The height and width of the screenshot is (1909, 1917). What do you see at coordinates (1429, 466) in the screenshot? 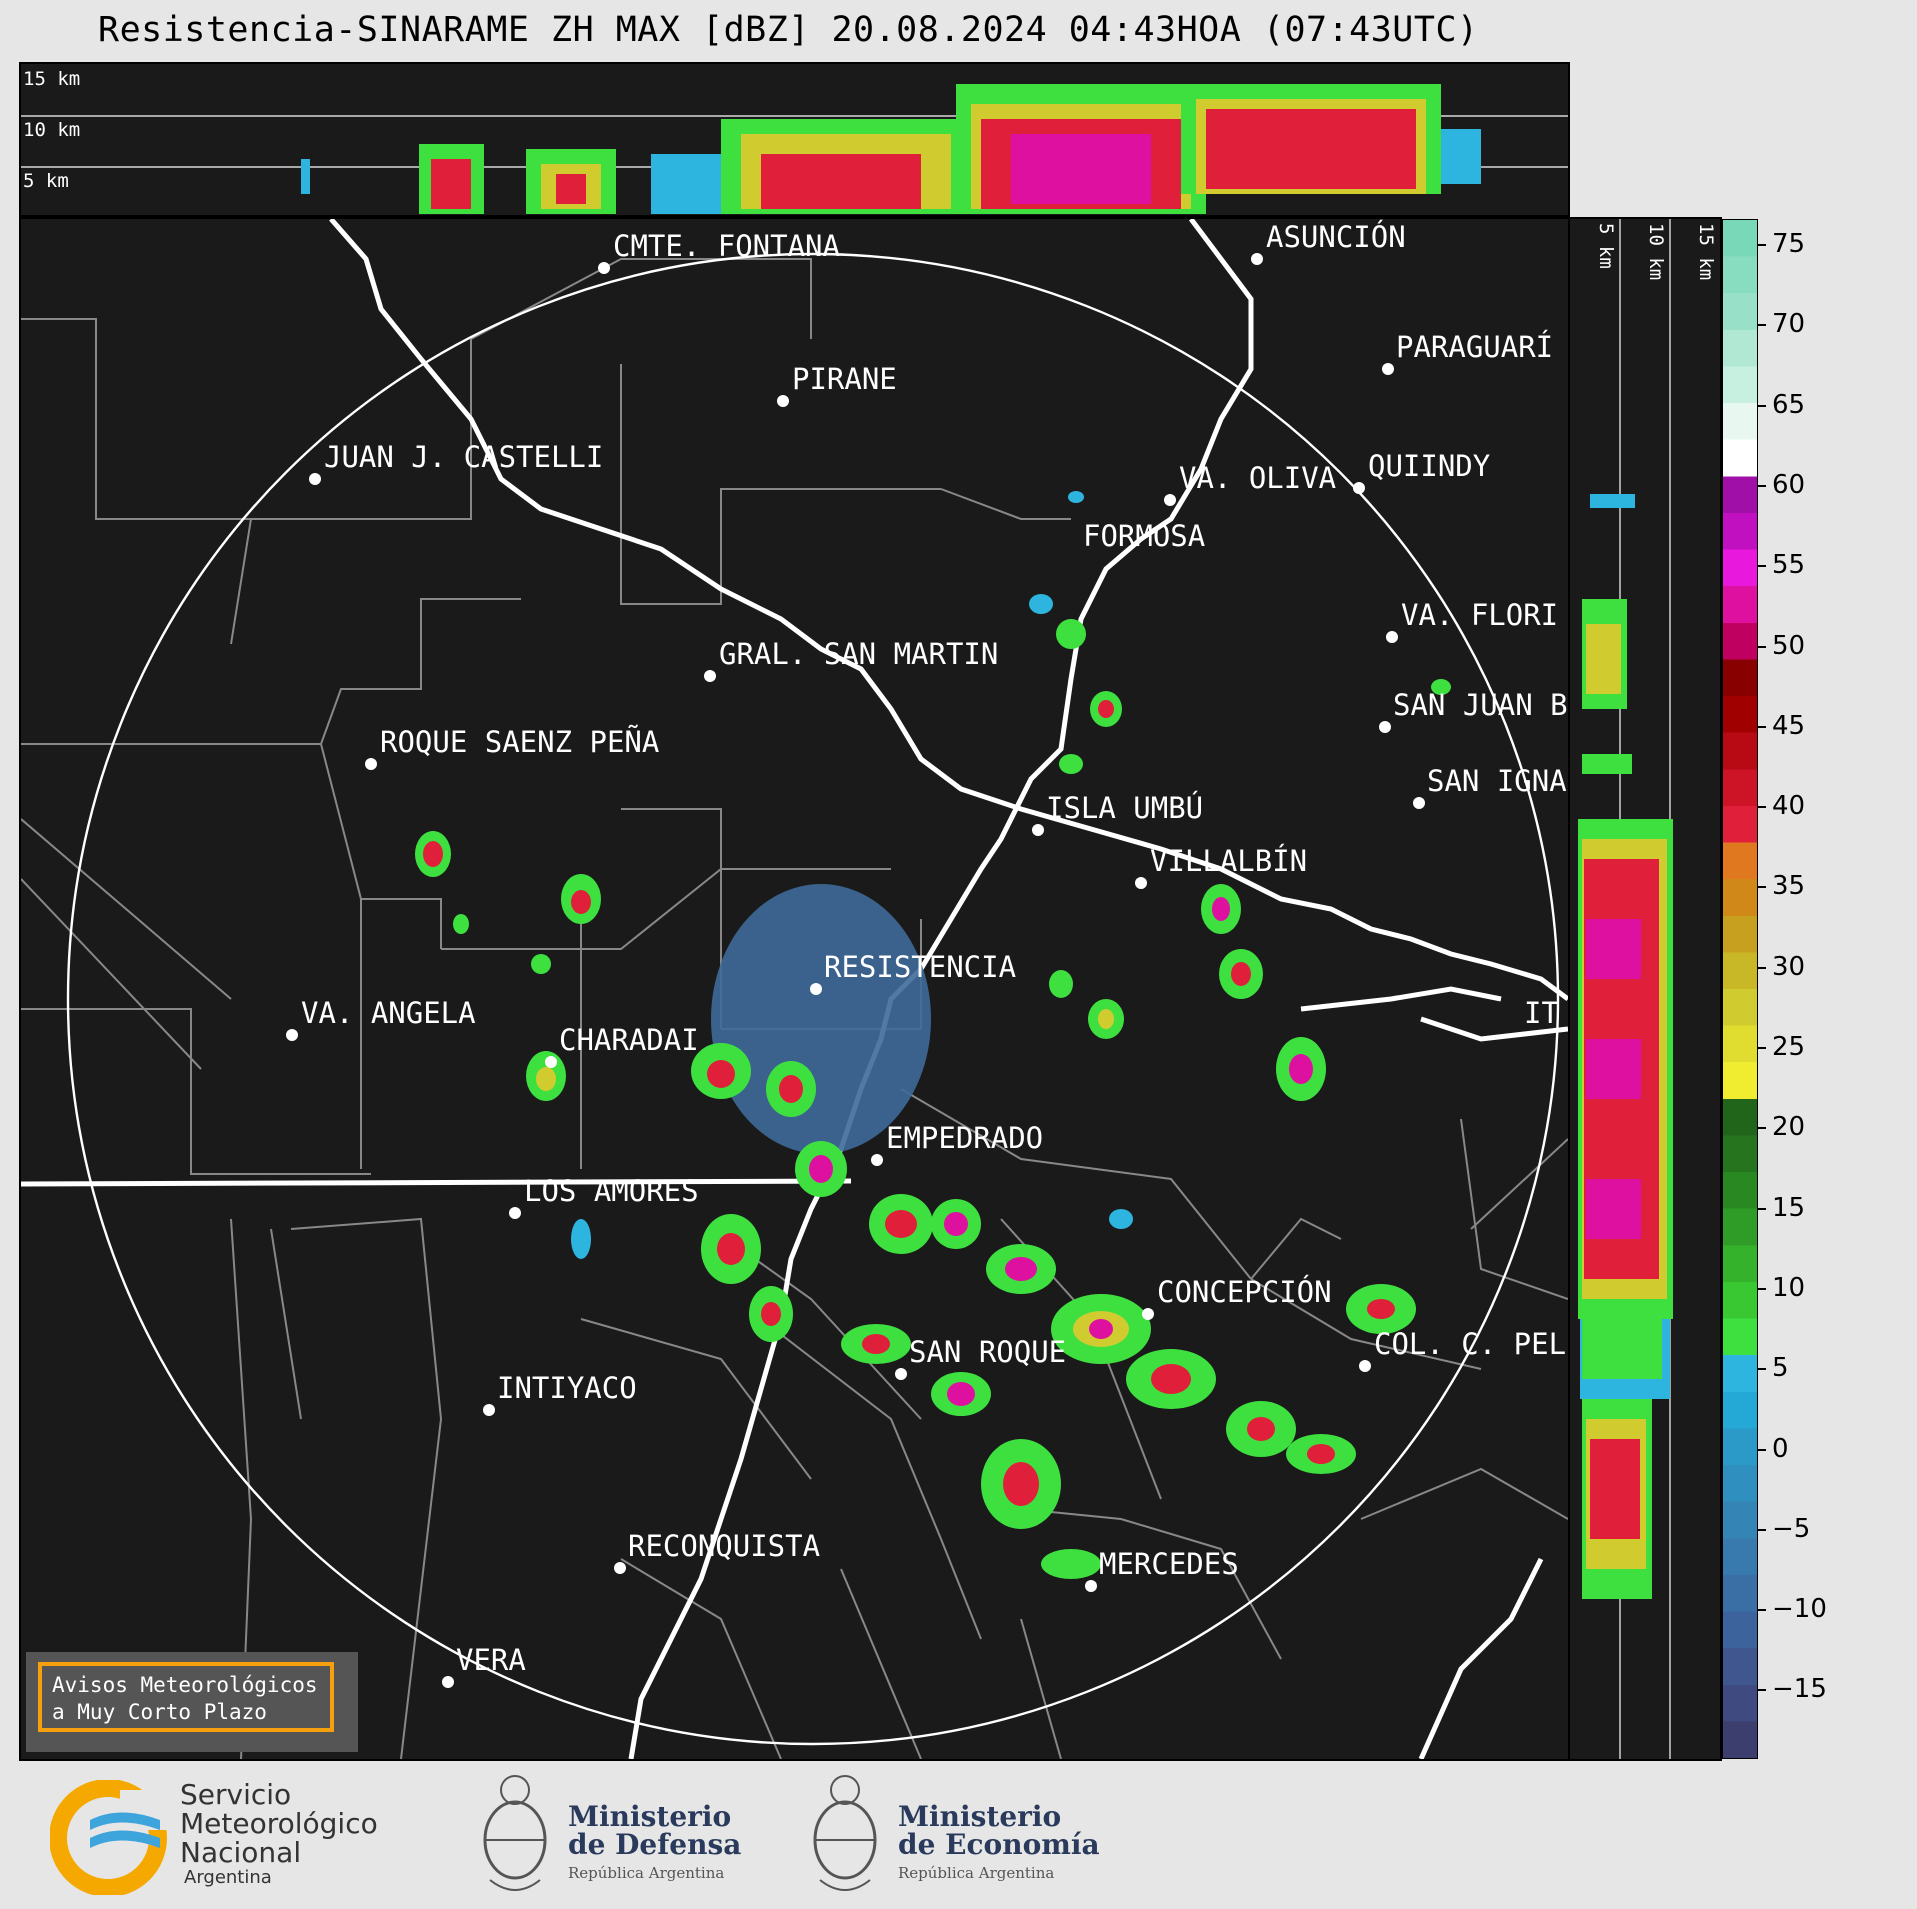
I see `city-label: QUIINDY` at bounding box center [1429, 466].